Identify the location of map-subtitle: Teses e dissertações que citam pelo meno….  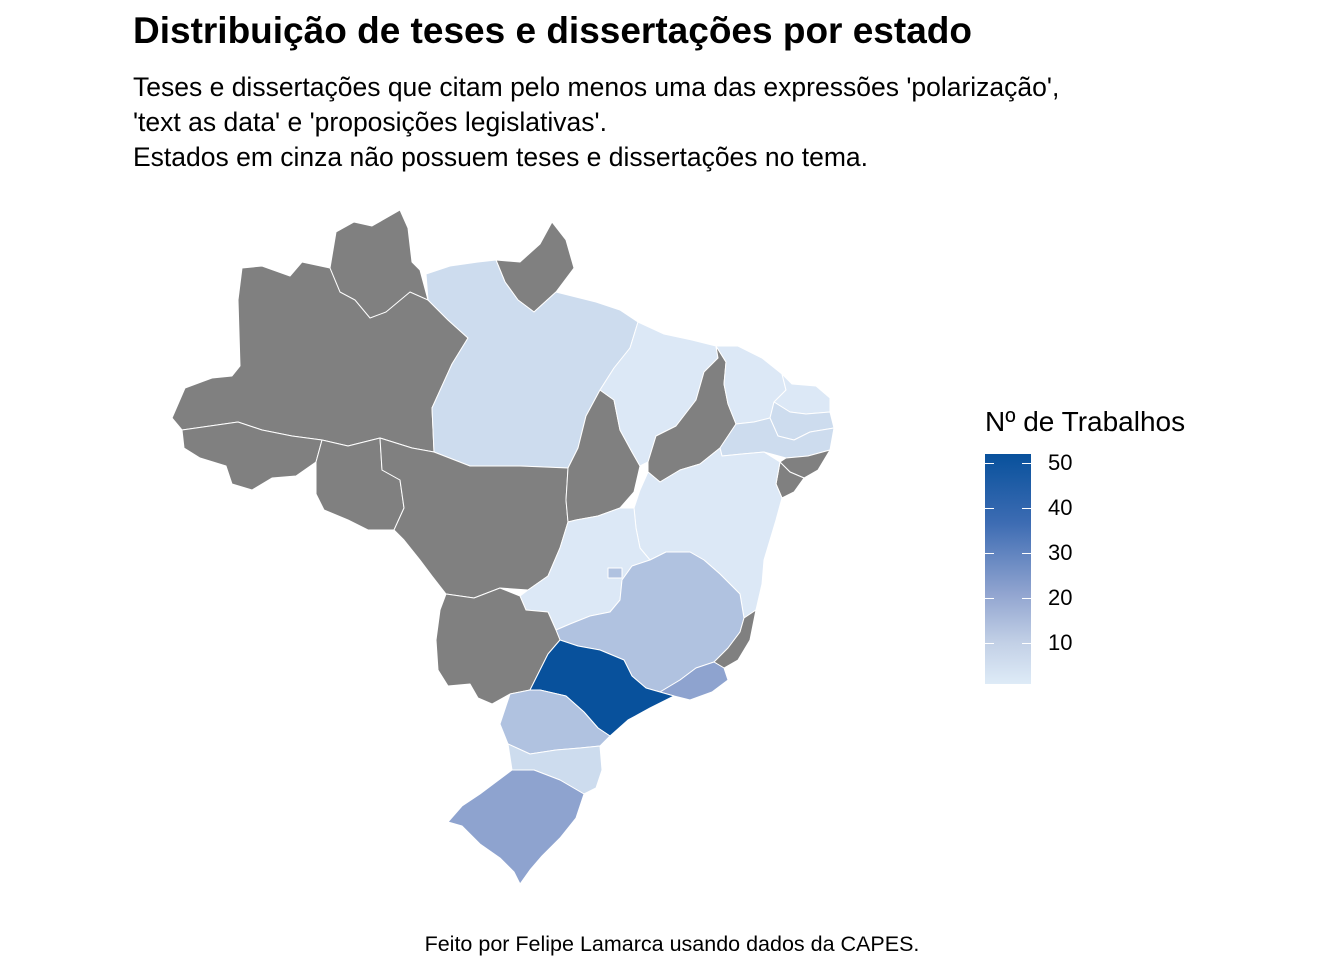
(596, 122).